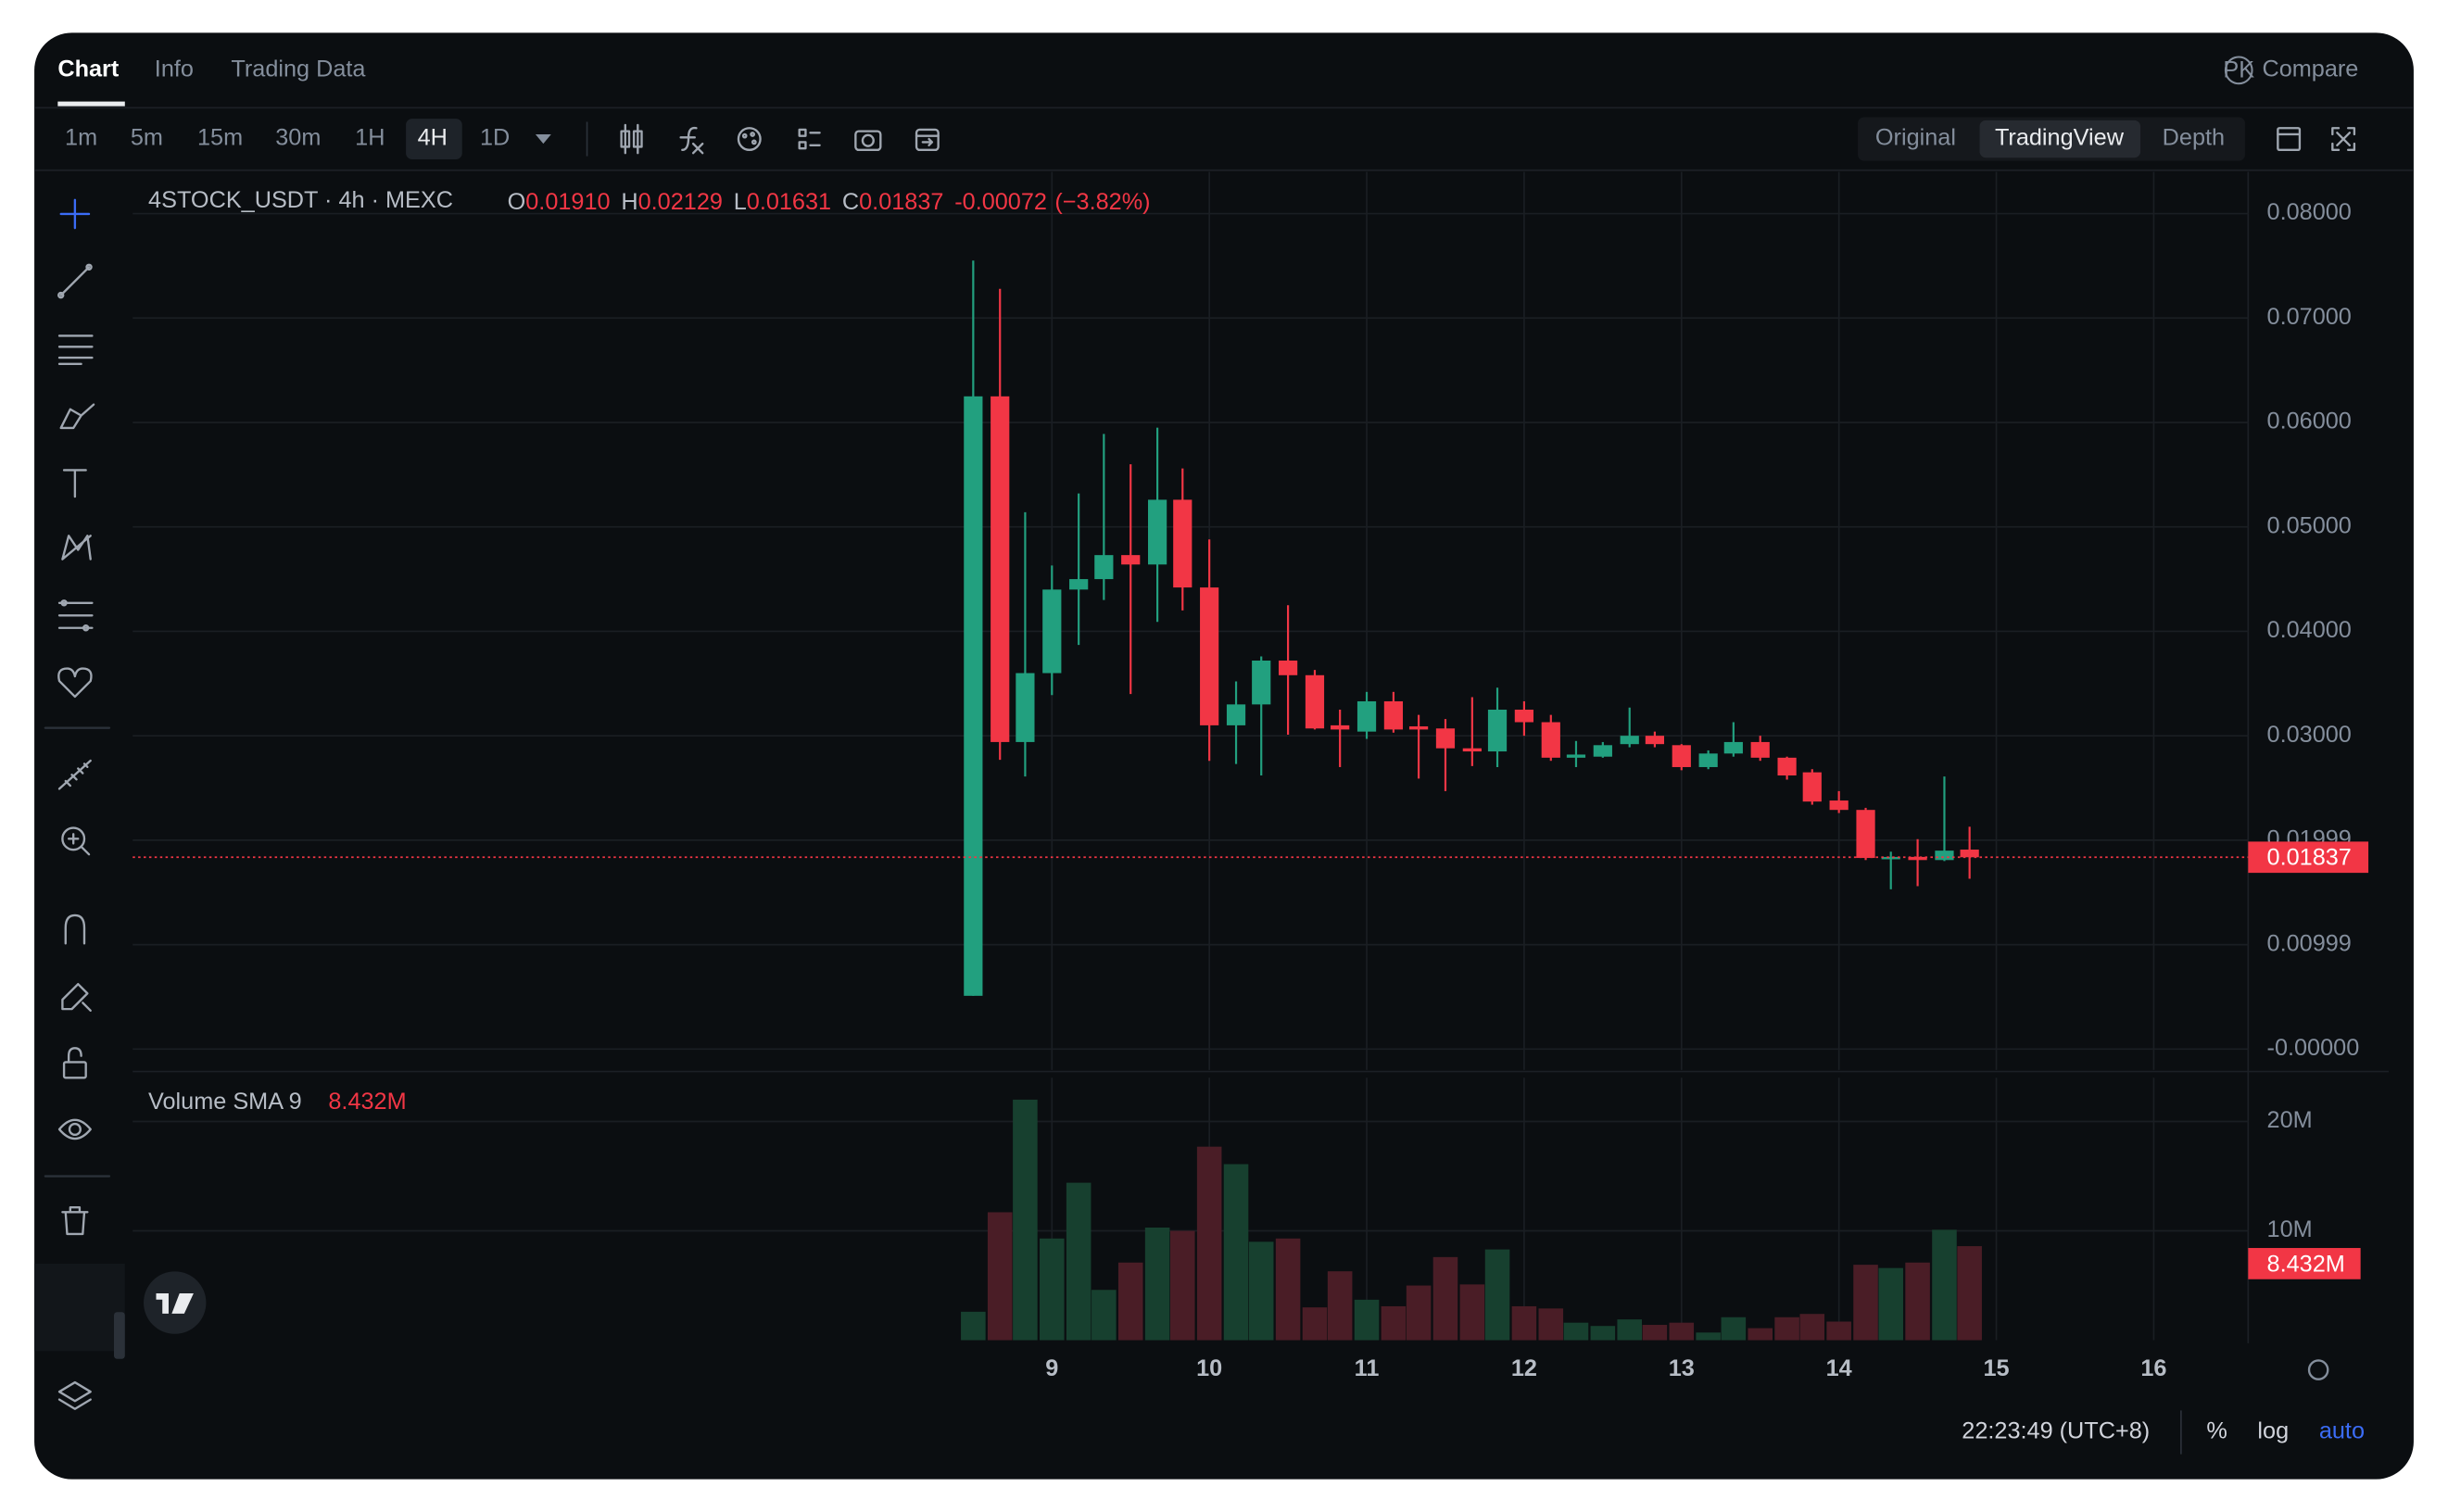 The width and height of the screenshot is (2448, 1512). Describe the element at coordinates (370, 138) in the screenshot. I see `interval-option: 1H` at that location.